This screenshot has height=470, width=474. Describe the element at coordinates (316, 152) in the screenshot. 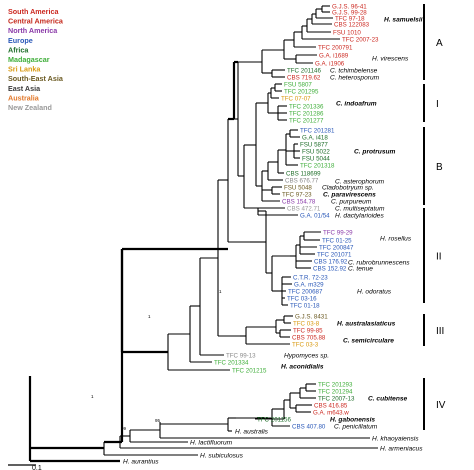

I see `taxon-label: FSU 5022` at that location.